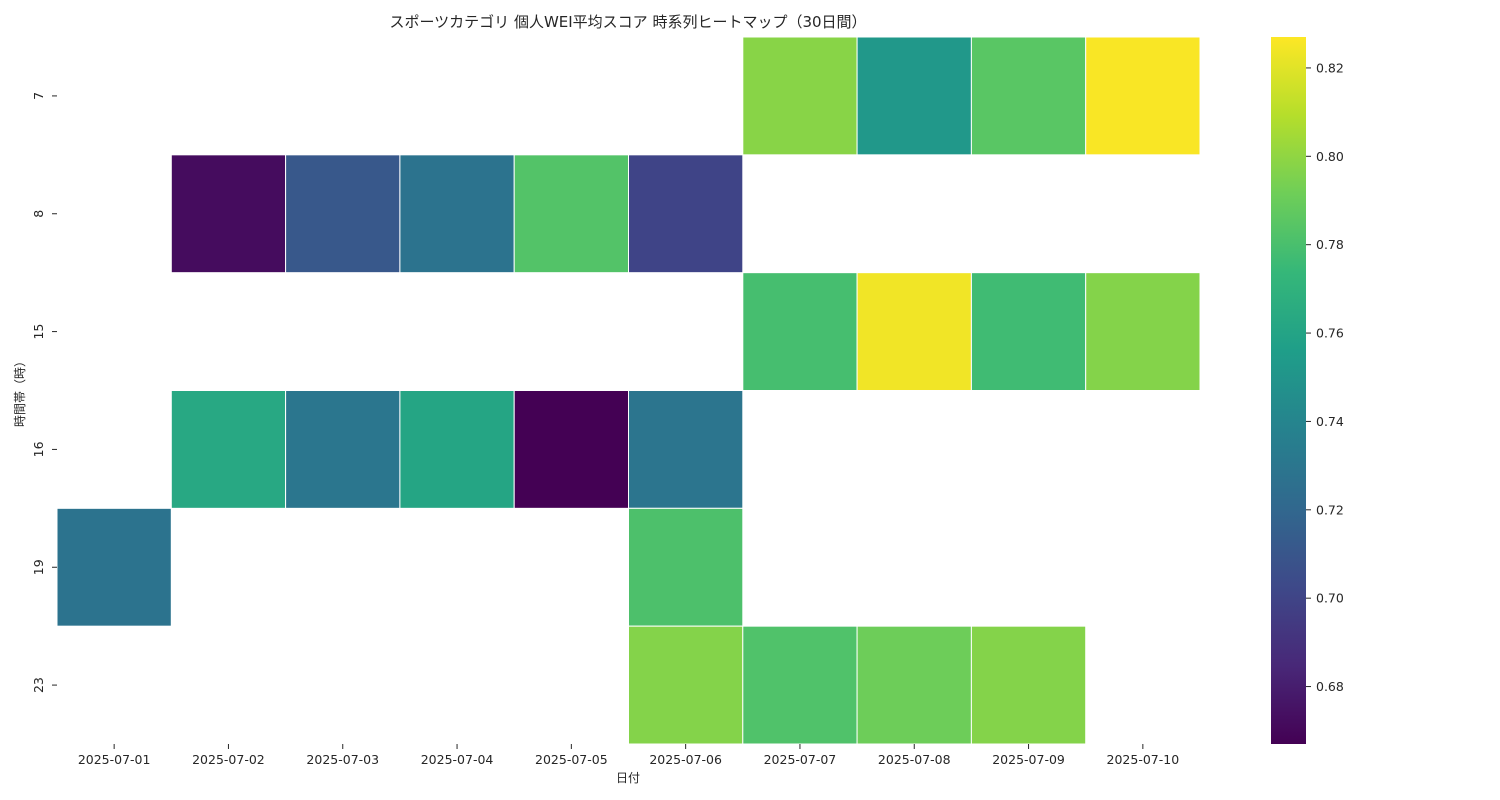 The image size is (1500, 800). What do you see at coordinates (1330, 598) in the screenshot?
I see `colorbar-tick-label: 0.70` at bounding box center [1330, 598].